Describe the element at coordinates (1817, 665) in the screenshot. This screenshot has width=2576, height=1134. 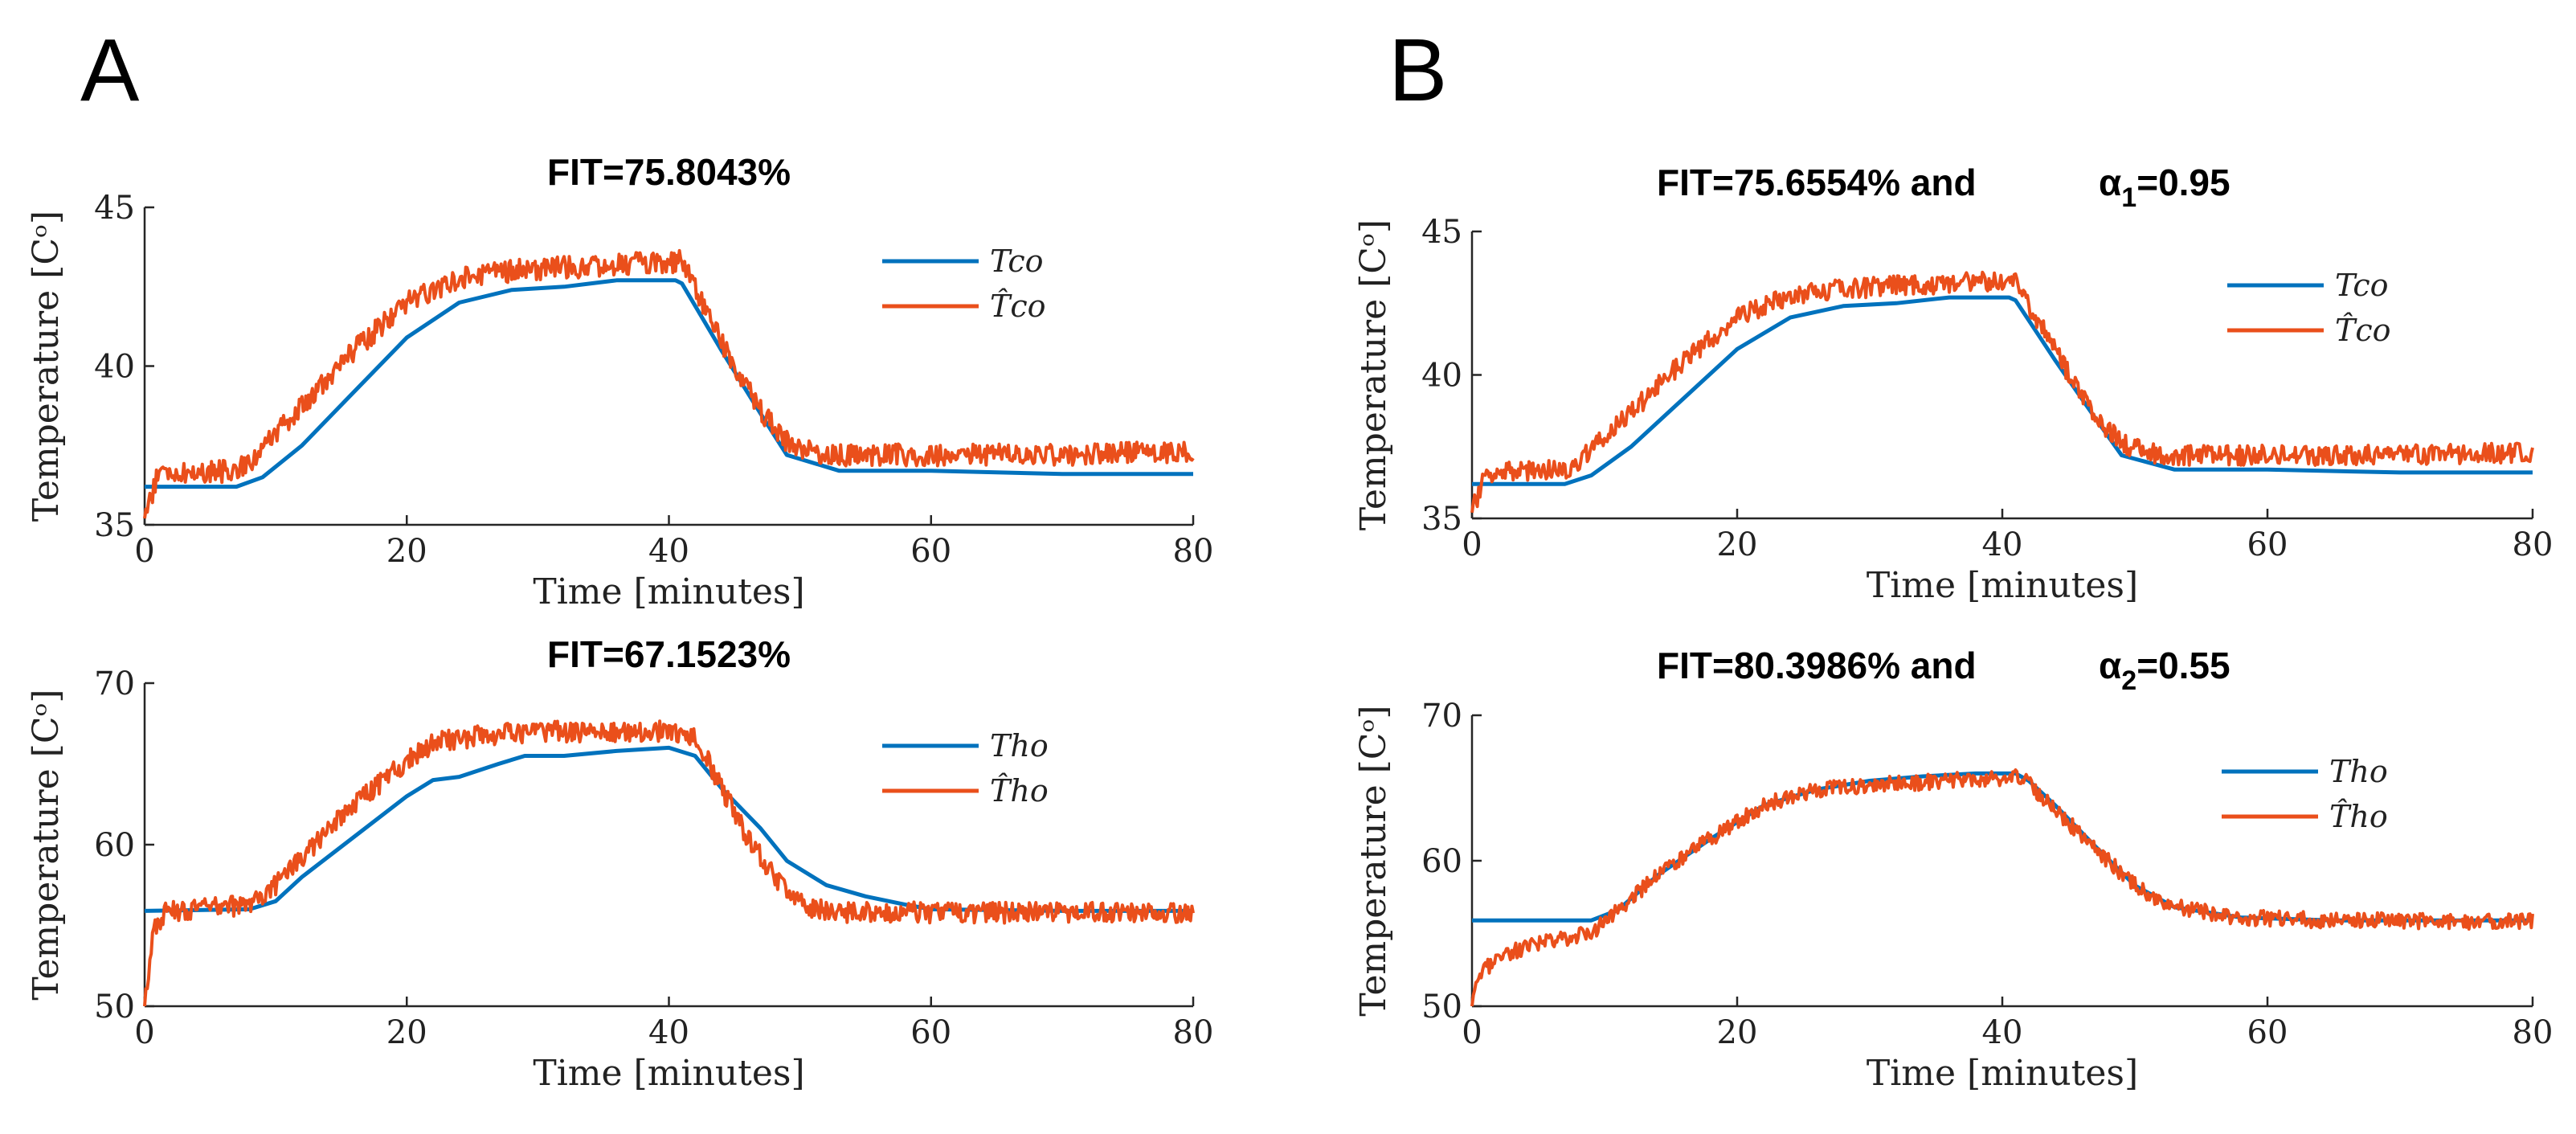
I see `chart-title: FIT=80.3986% and` at that location.